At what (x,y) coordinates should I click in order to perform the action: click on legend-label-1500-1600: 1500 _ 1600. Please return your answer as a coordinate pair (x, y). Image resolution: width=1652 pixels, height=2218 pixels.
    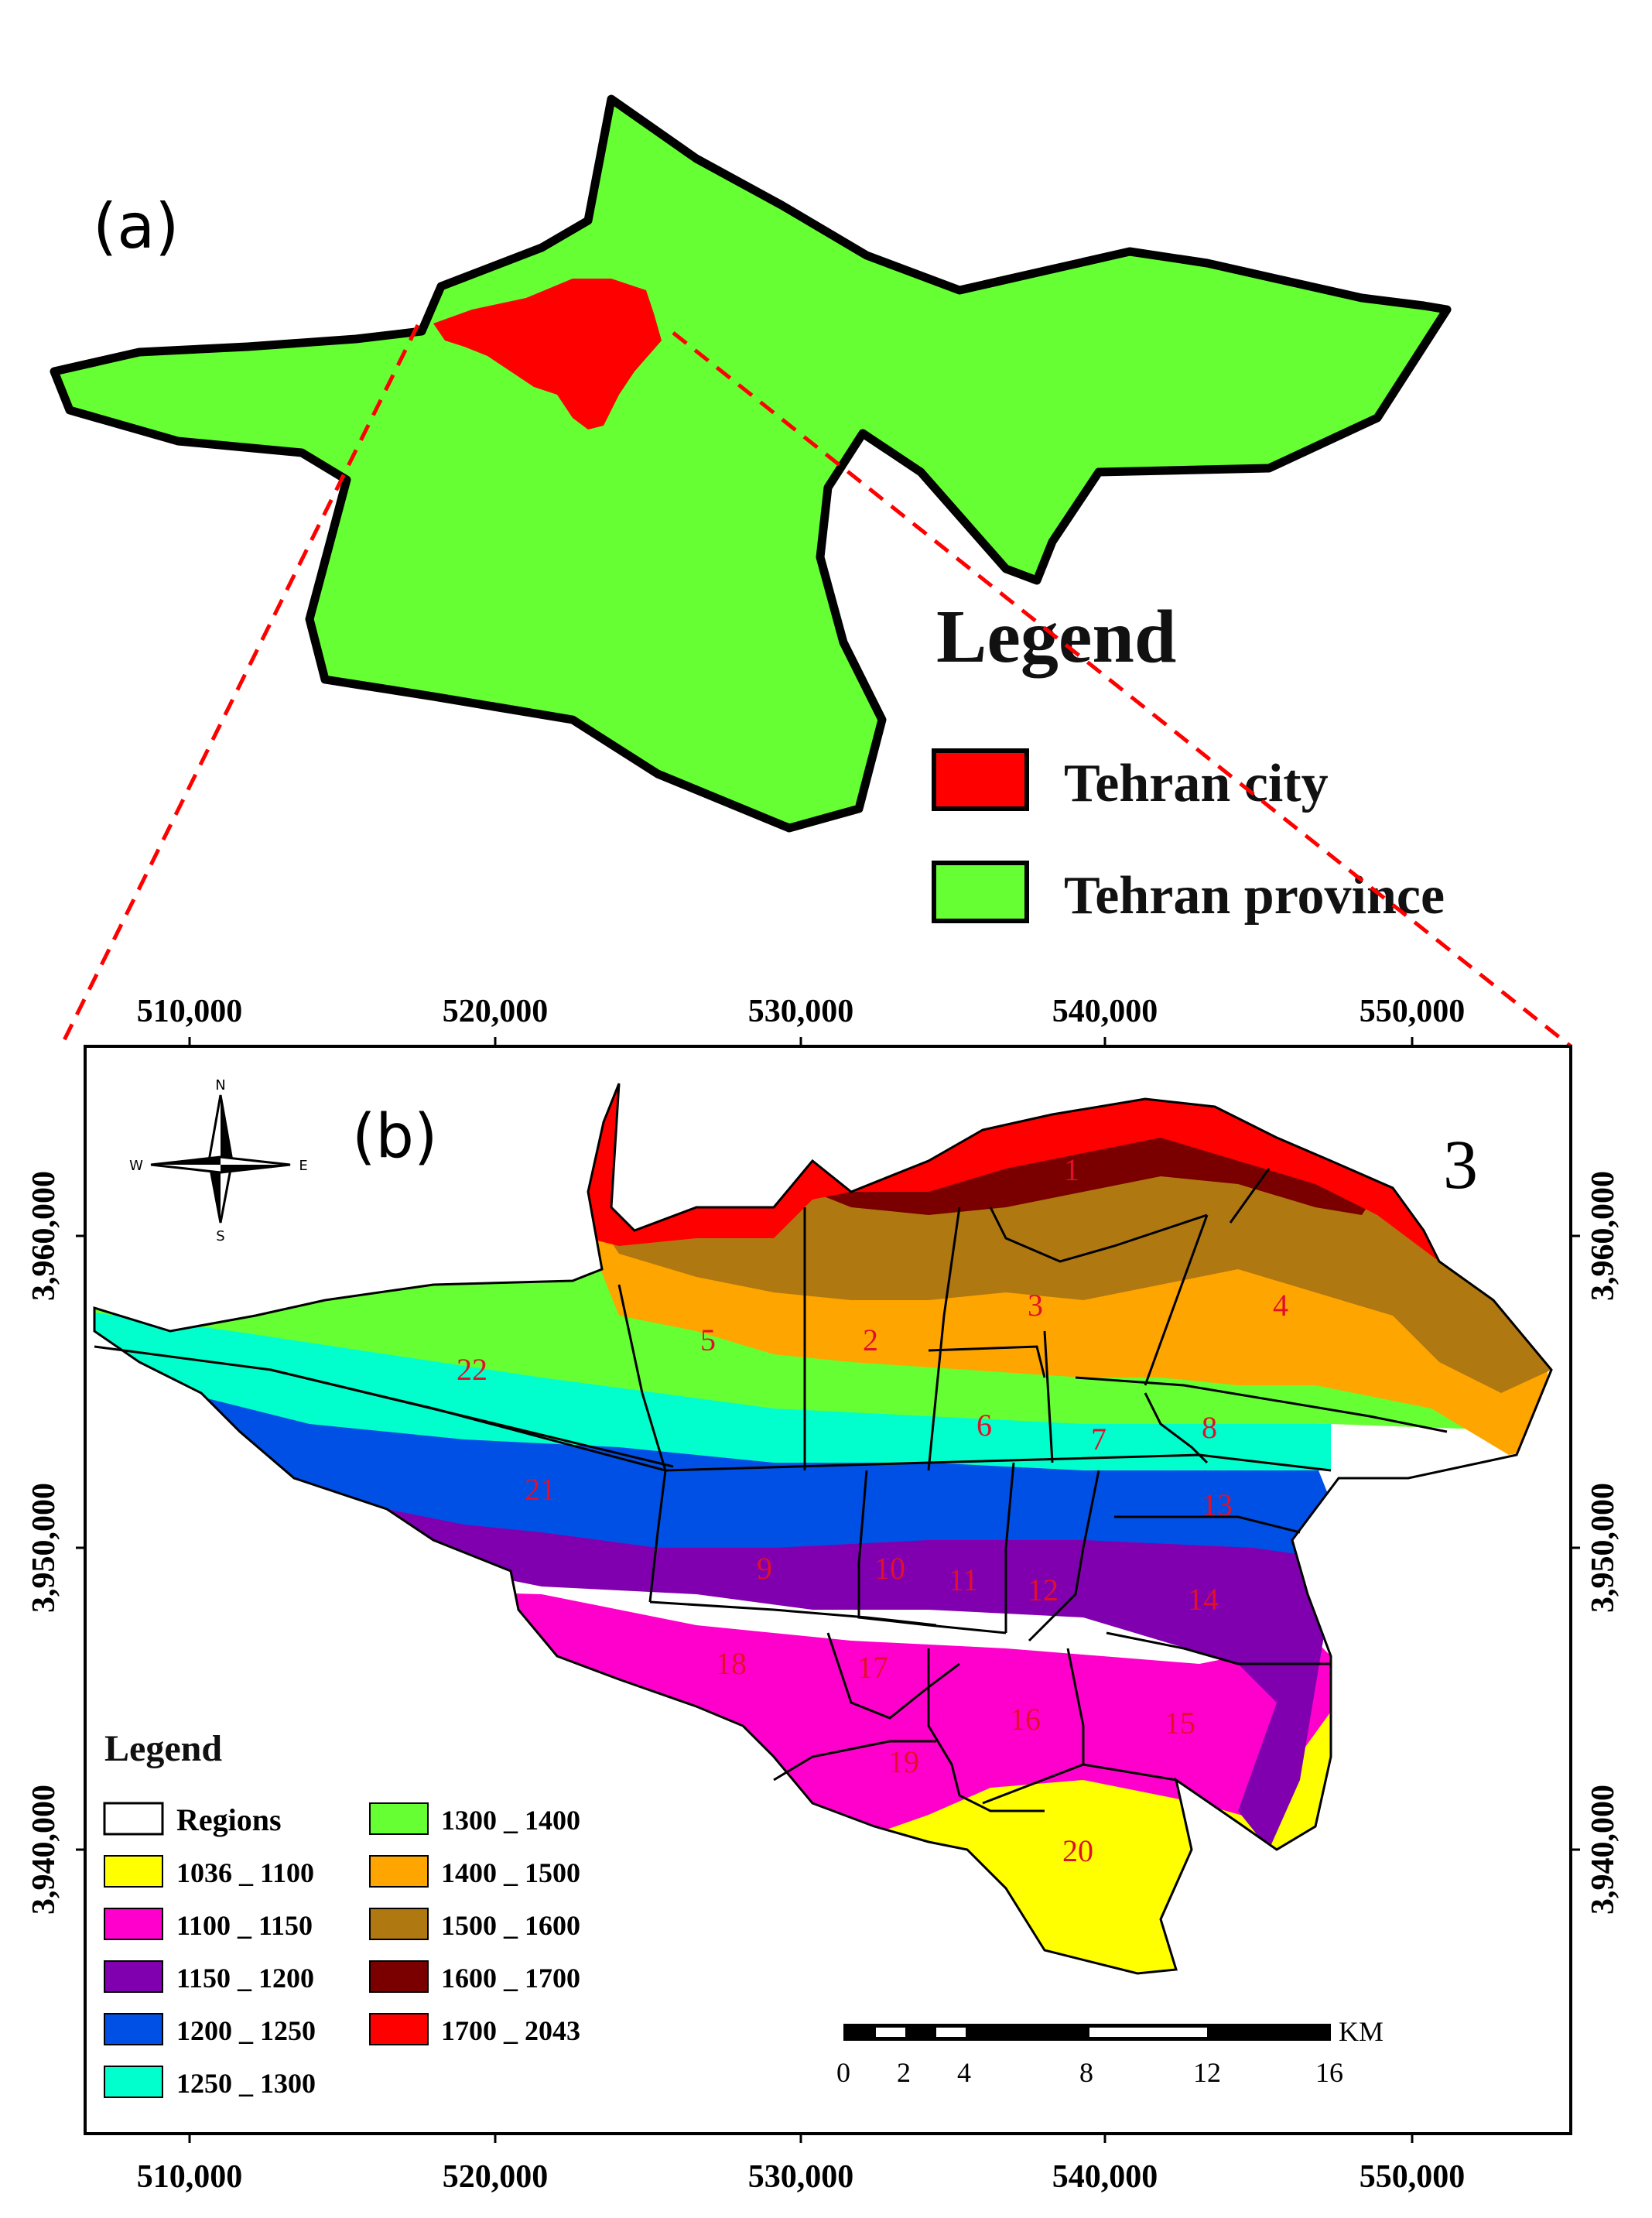
    Looking at the image, I should click on (511, 1926).